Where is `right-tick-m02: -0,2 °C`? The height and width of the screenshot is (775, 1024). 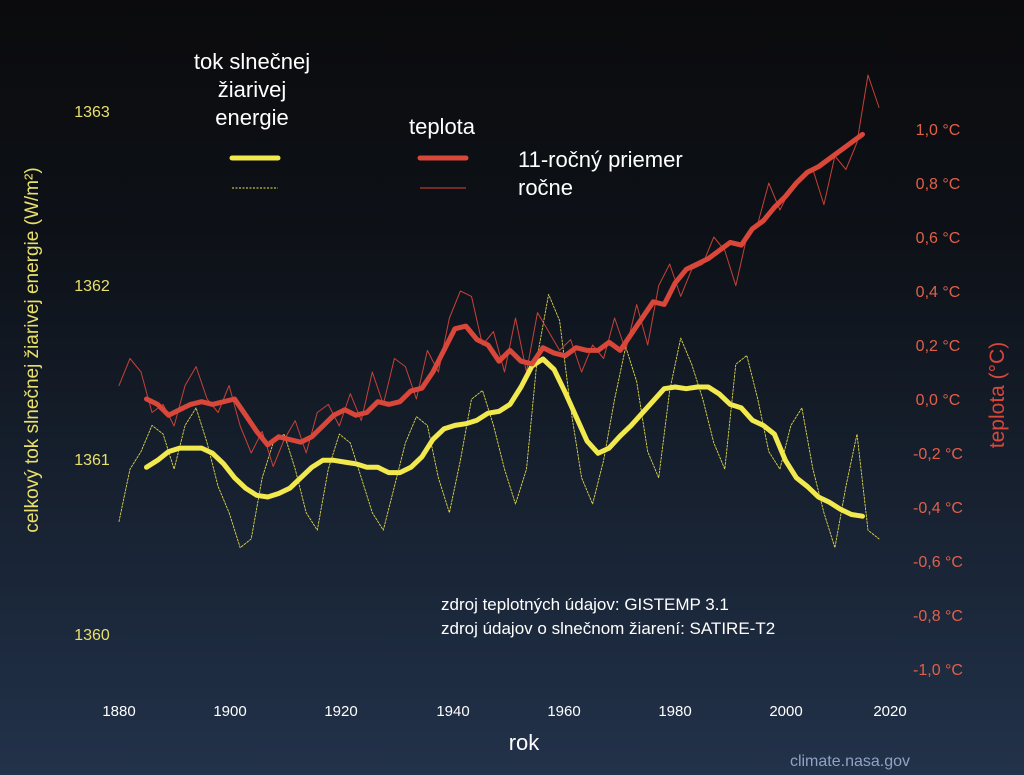
right-tick-m02: -0,2 °C is located at coordinates (938, 454).